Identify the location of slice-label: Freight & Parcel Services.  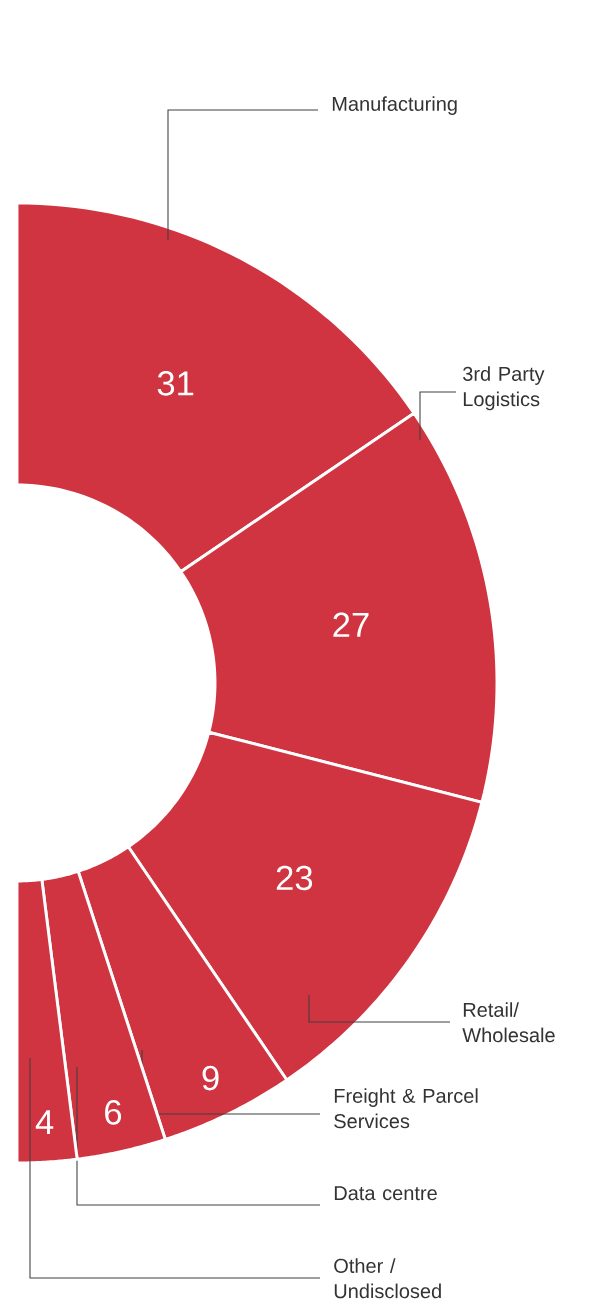
(406, 1108).